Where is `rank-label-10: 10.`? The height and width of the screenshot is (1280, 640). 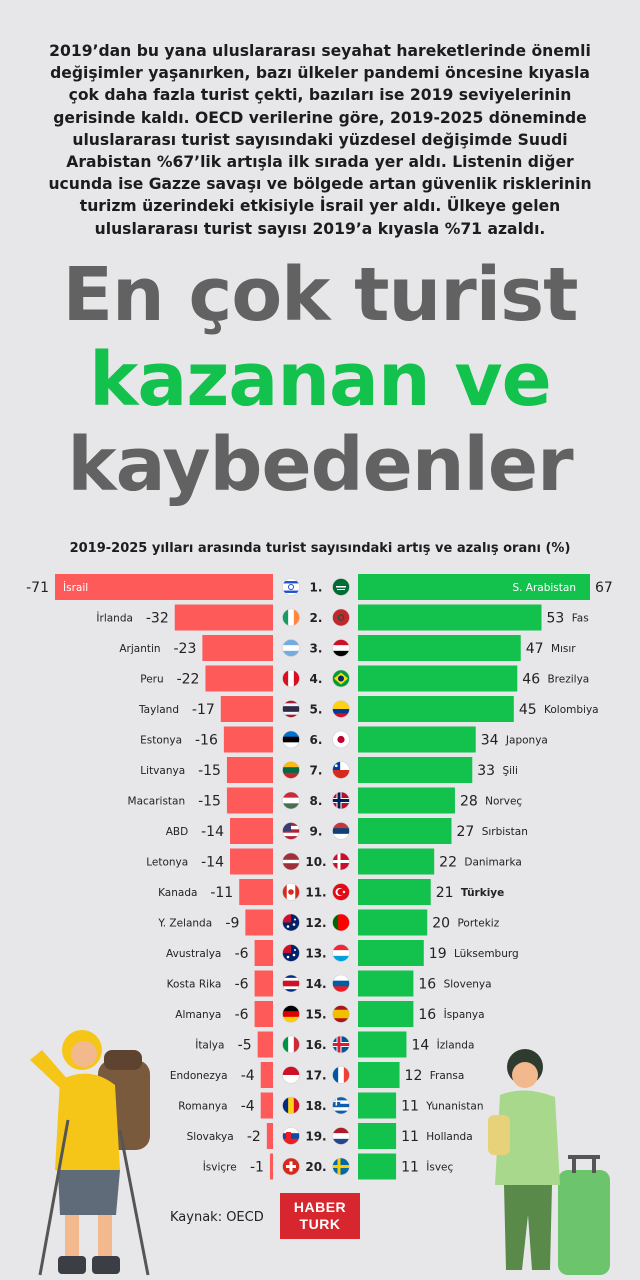
rank-label-10: 10. is located at coordinates (315, 862).